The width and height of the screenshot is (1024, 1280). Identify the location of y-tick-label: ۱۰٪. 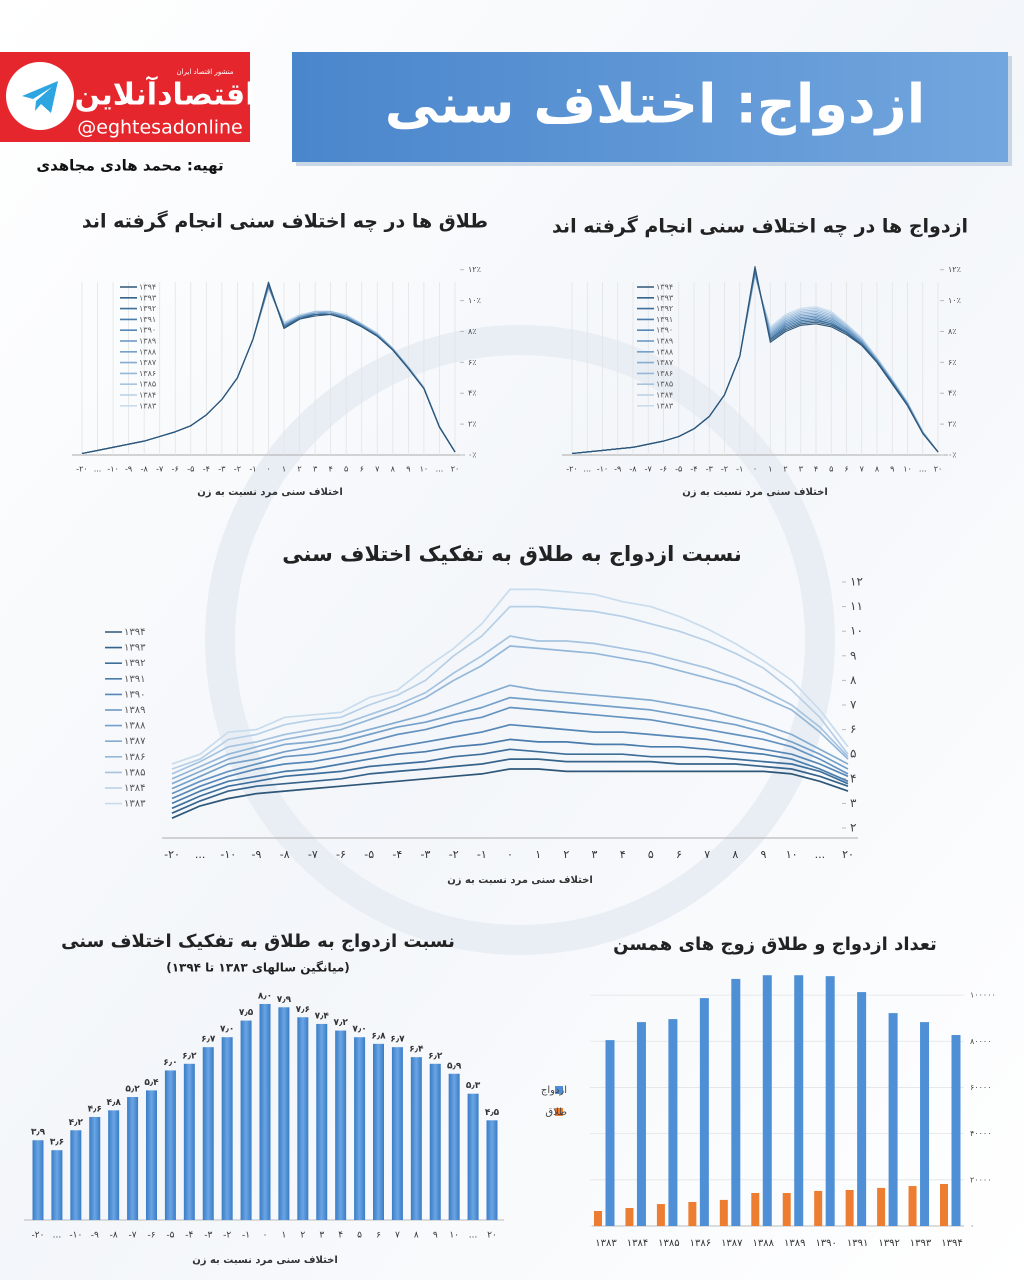
(954, 300).